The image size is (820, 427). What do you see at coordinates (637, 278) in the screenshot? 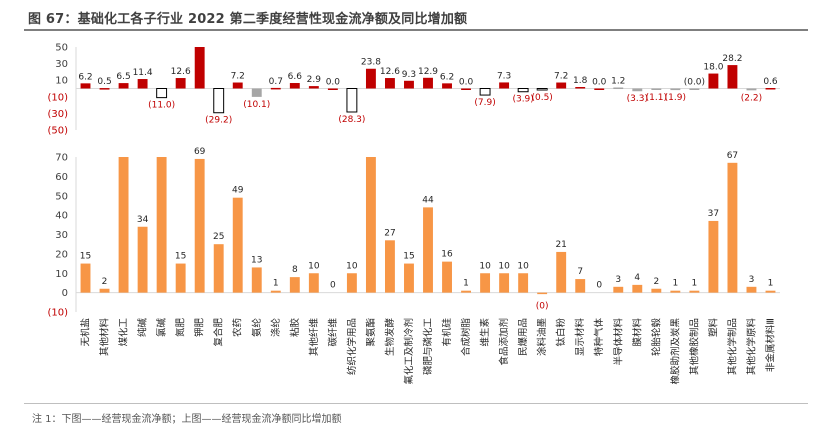
I see `bottom-value-label: 4` at bounding box center [637, 278].